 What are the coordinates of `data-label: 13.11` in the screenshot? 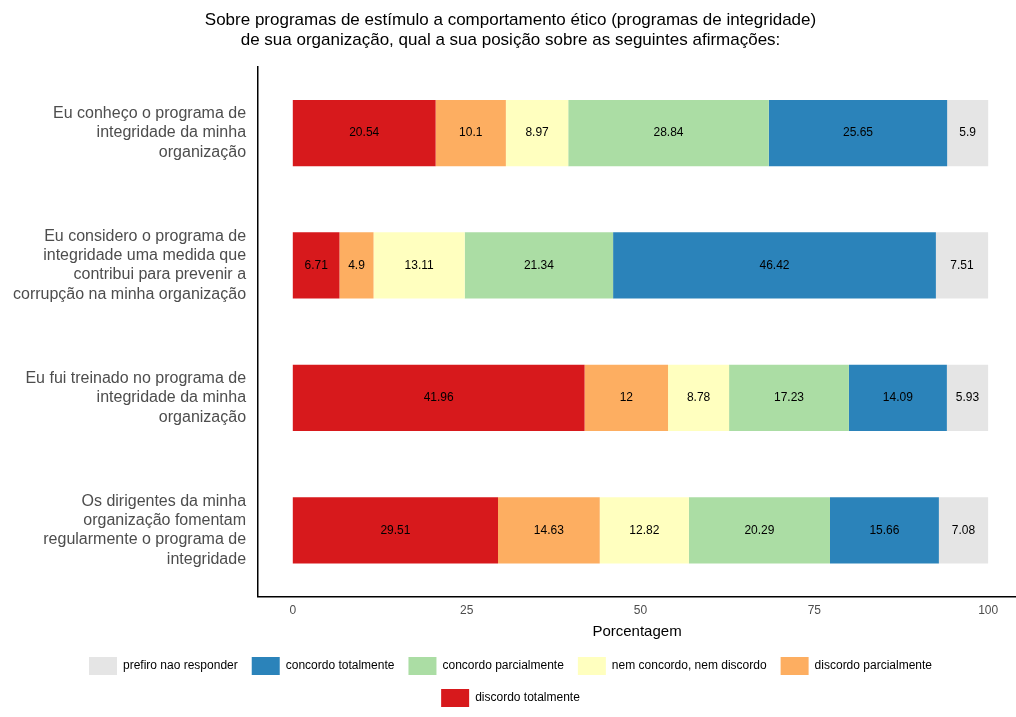 It's located at (419, 264).